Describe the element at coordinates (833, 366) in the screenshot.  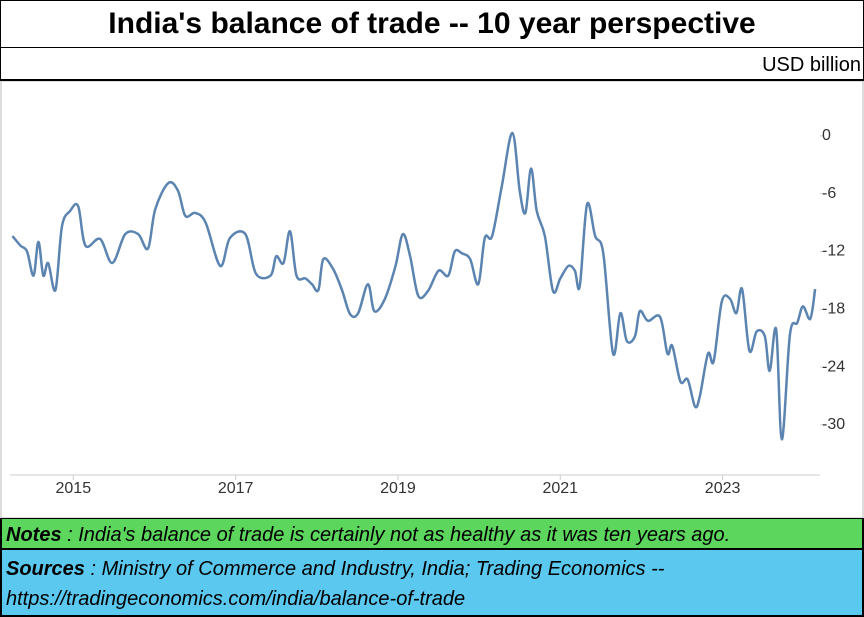
I see `y-tick-label: -24` at that location.